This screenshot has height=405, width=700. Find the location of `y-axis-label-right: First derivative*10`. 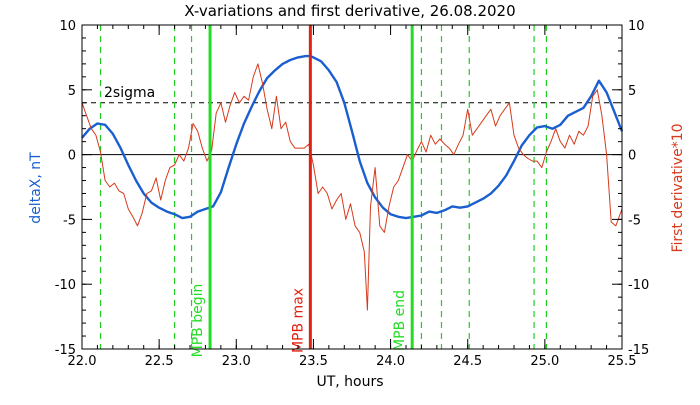

y-axis-label-right: First derivative*10 is located at coordinates (678, 187).